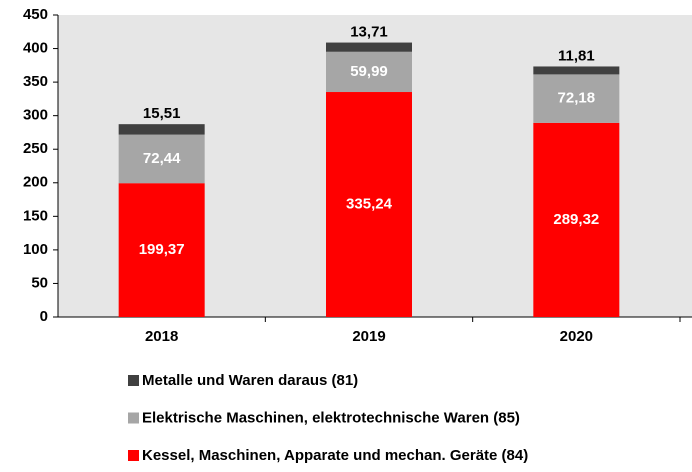 This screenshot has height=472, width=692. What do you see at coordinates (368, 336) in the screenshot?
I see `x-tick-label: 2019` at bounding box center [368, 336].